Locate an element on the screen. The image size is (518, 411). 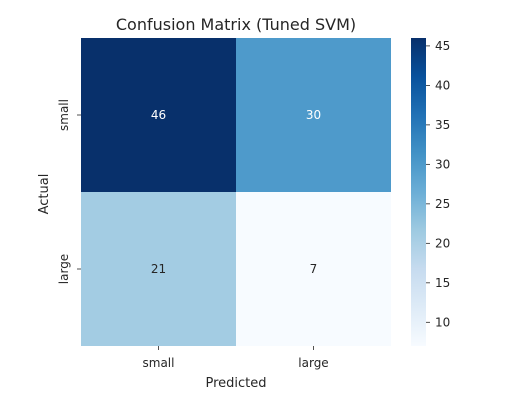
x-tick-label-small: small is located at coordinates (159, 363).